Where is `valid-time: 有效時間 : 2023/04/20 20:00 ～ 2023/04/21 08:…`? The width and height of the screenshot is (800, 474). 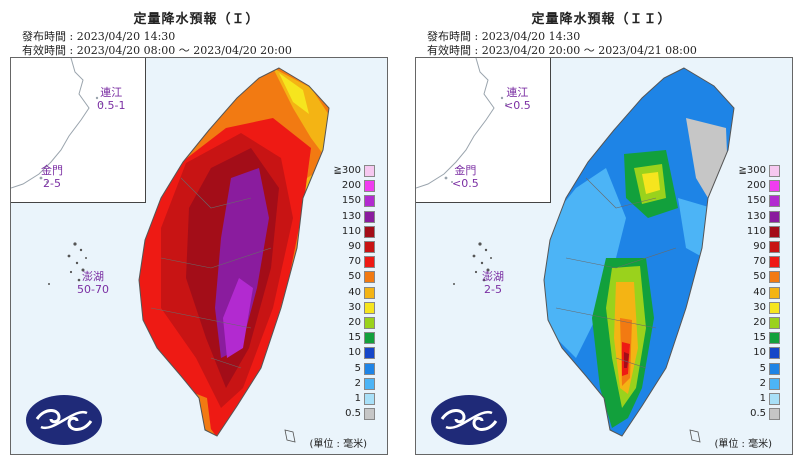
valid-time: 有效時間 : 2023/04/20 20:00 ～ 2023/04/21 08:… is located at coordinates (562, 50).